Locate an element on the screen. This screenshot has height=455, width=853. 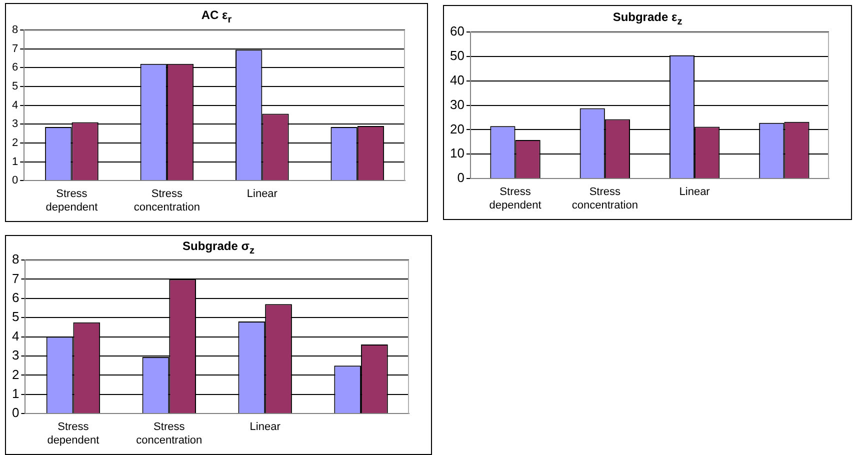
y-tick-label: 50 is located at coordinates (457, 56).